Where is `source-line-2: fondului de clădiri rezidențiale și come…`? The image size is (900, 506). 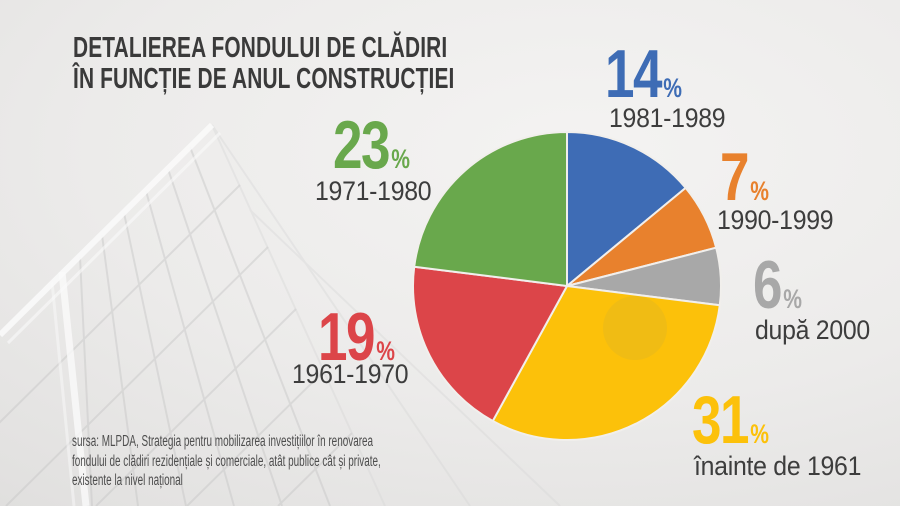
source-line-2: fondului de clădiri rezidențiale și come… is located at coordinates (226, 461).